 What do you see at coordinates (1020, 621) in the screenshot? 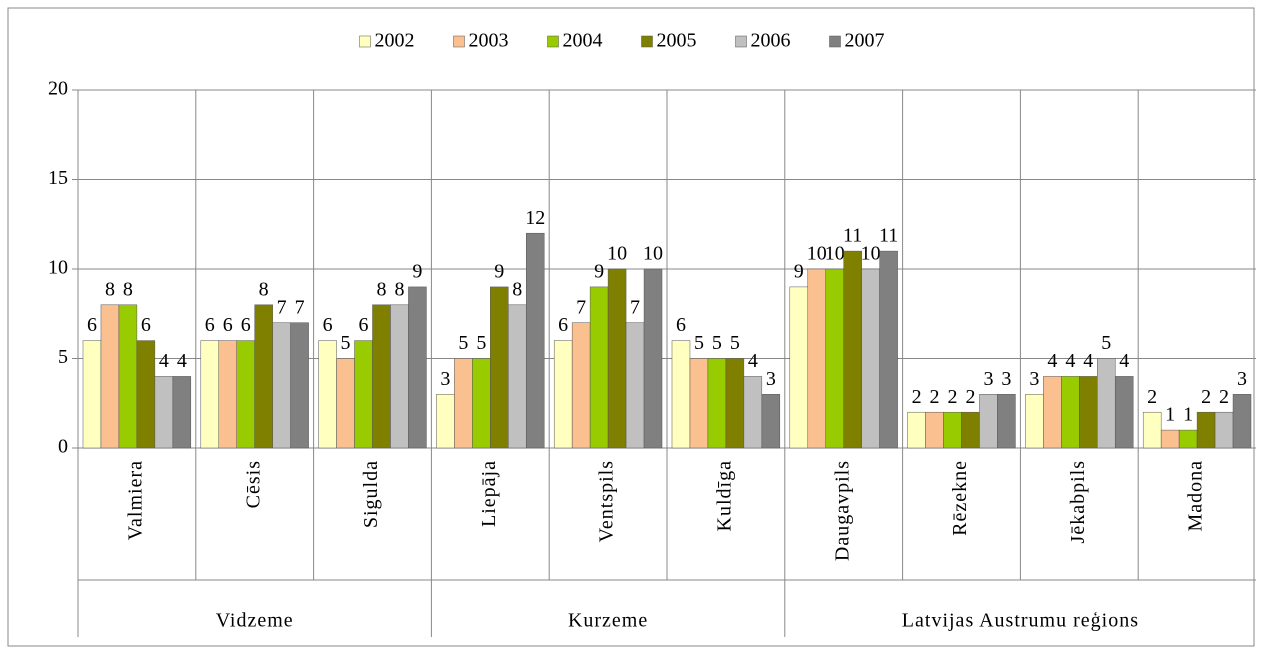
I see `group-label: Latvijas Austrumu reģions` at bounding box center [1020, 621].